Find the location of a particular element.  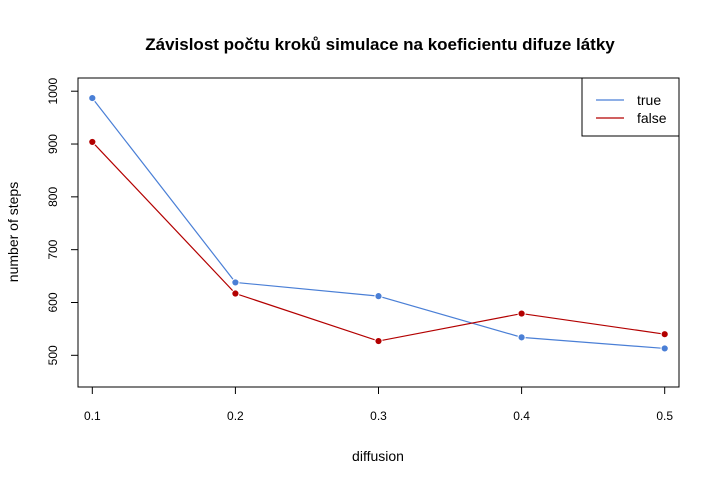

y-tick-label: 800 is located at coordinates (53, 197).